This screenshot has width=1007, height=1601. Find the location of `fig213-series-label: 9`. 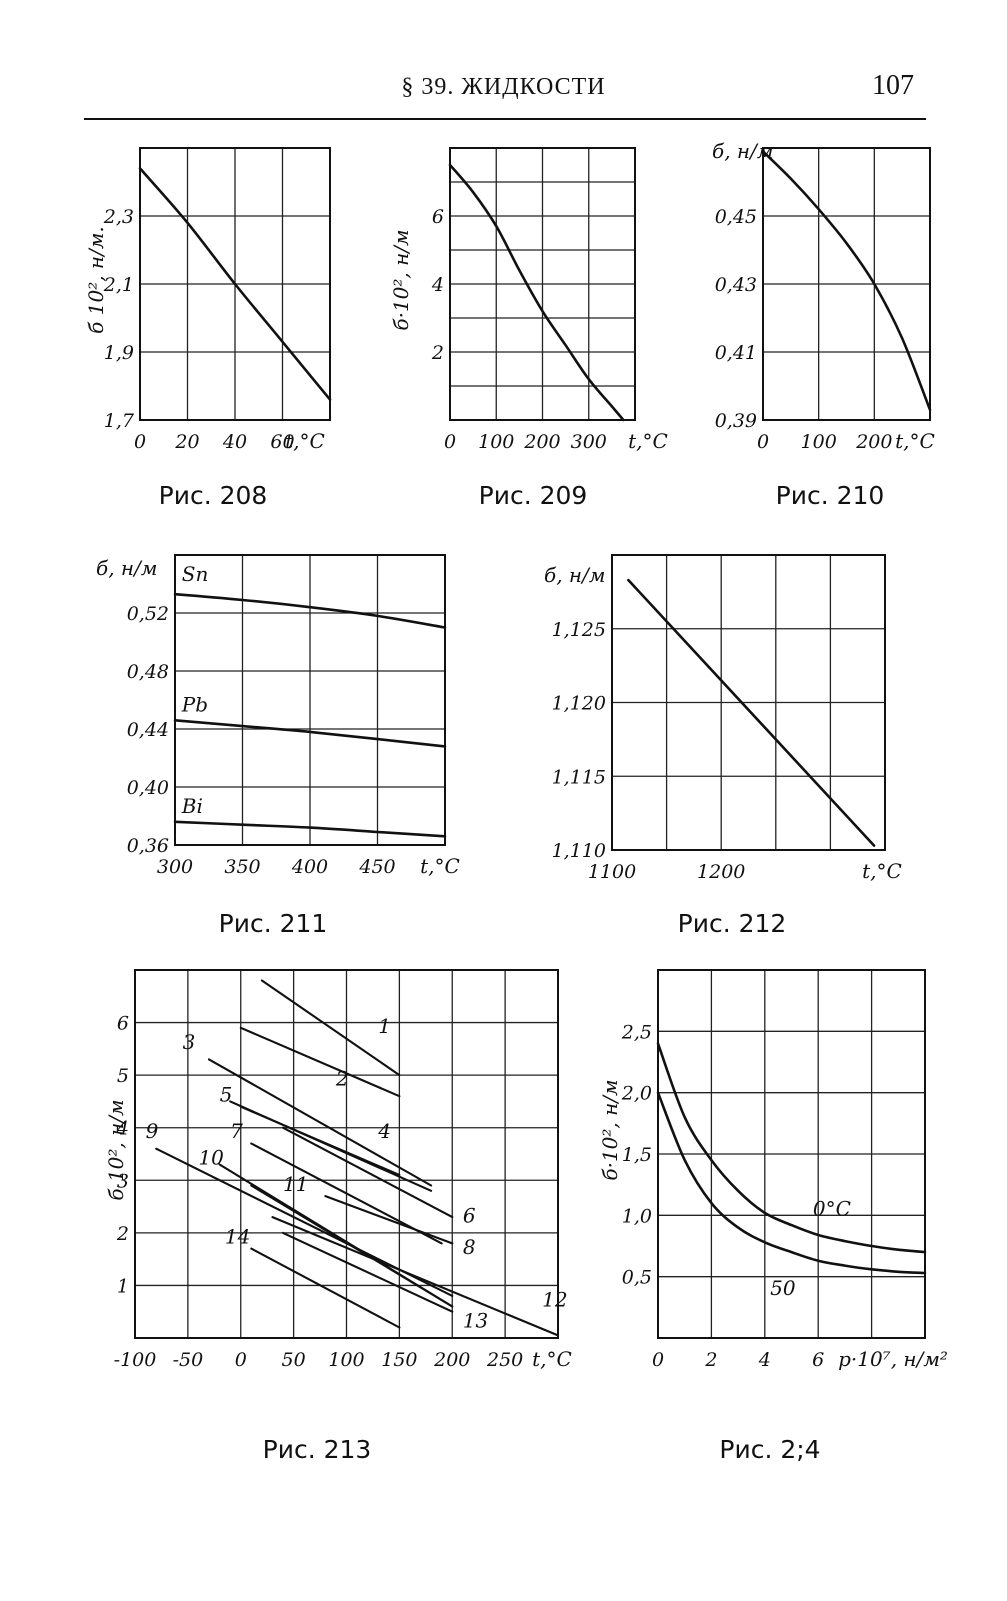

fig213-series-label: 9 is located at coordinates (152, 1131).